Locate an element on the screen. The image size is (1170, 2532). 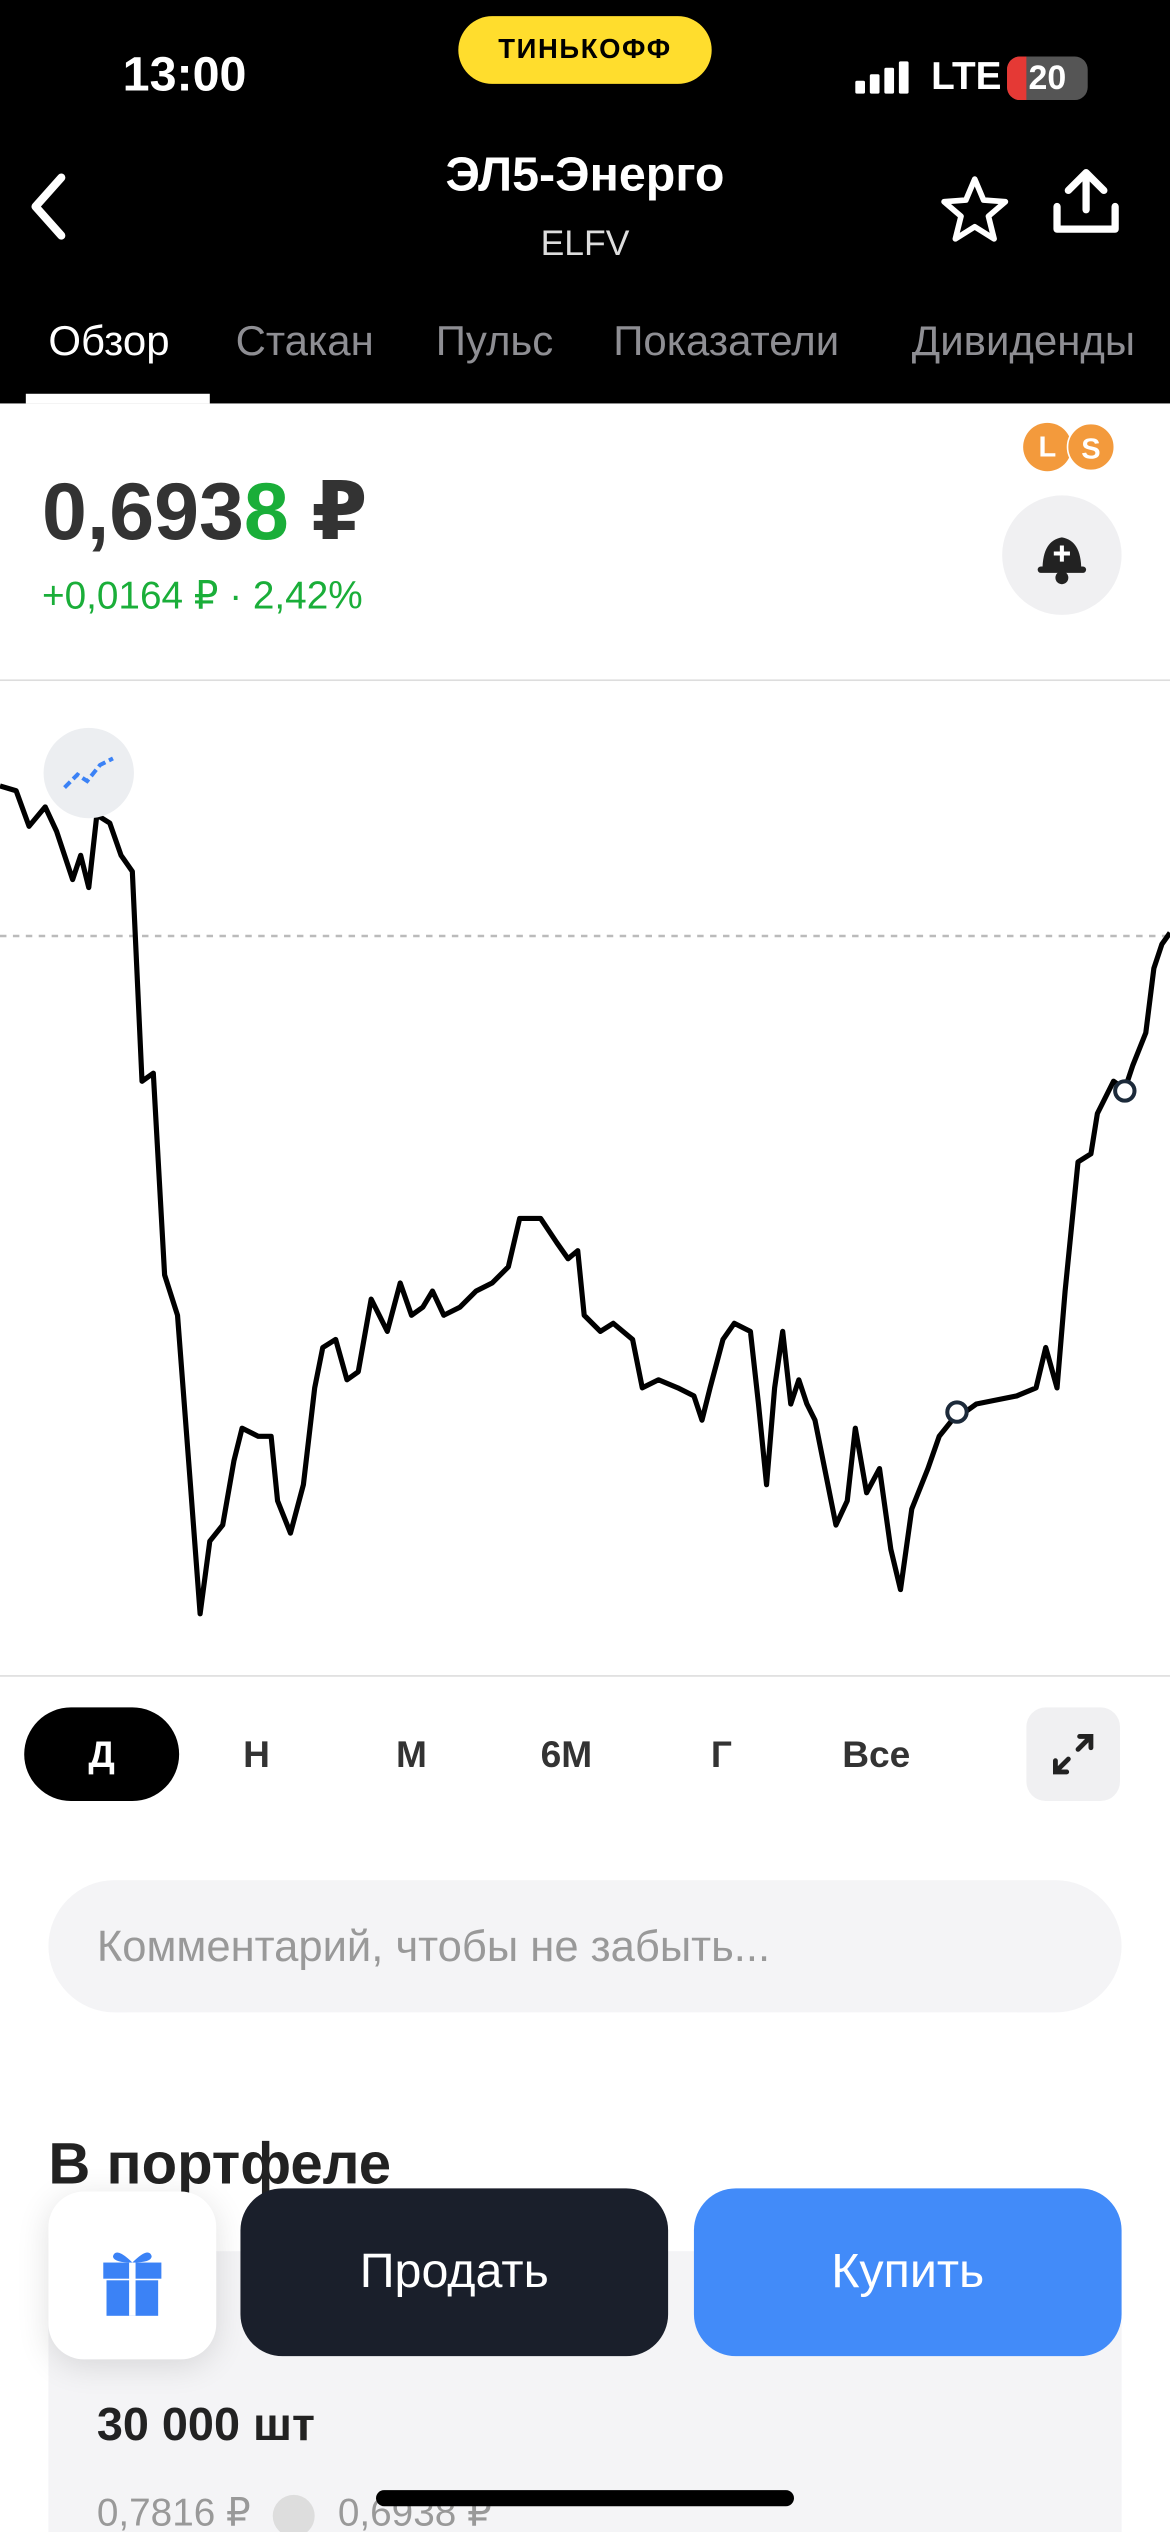
fullscreen-button is located at coordinates (1073, 1754).